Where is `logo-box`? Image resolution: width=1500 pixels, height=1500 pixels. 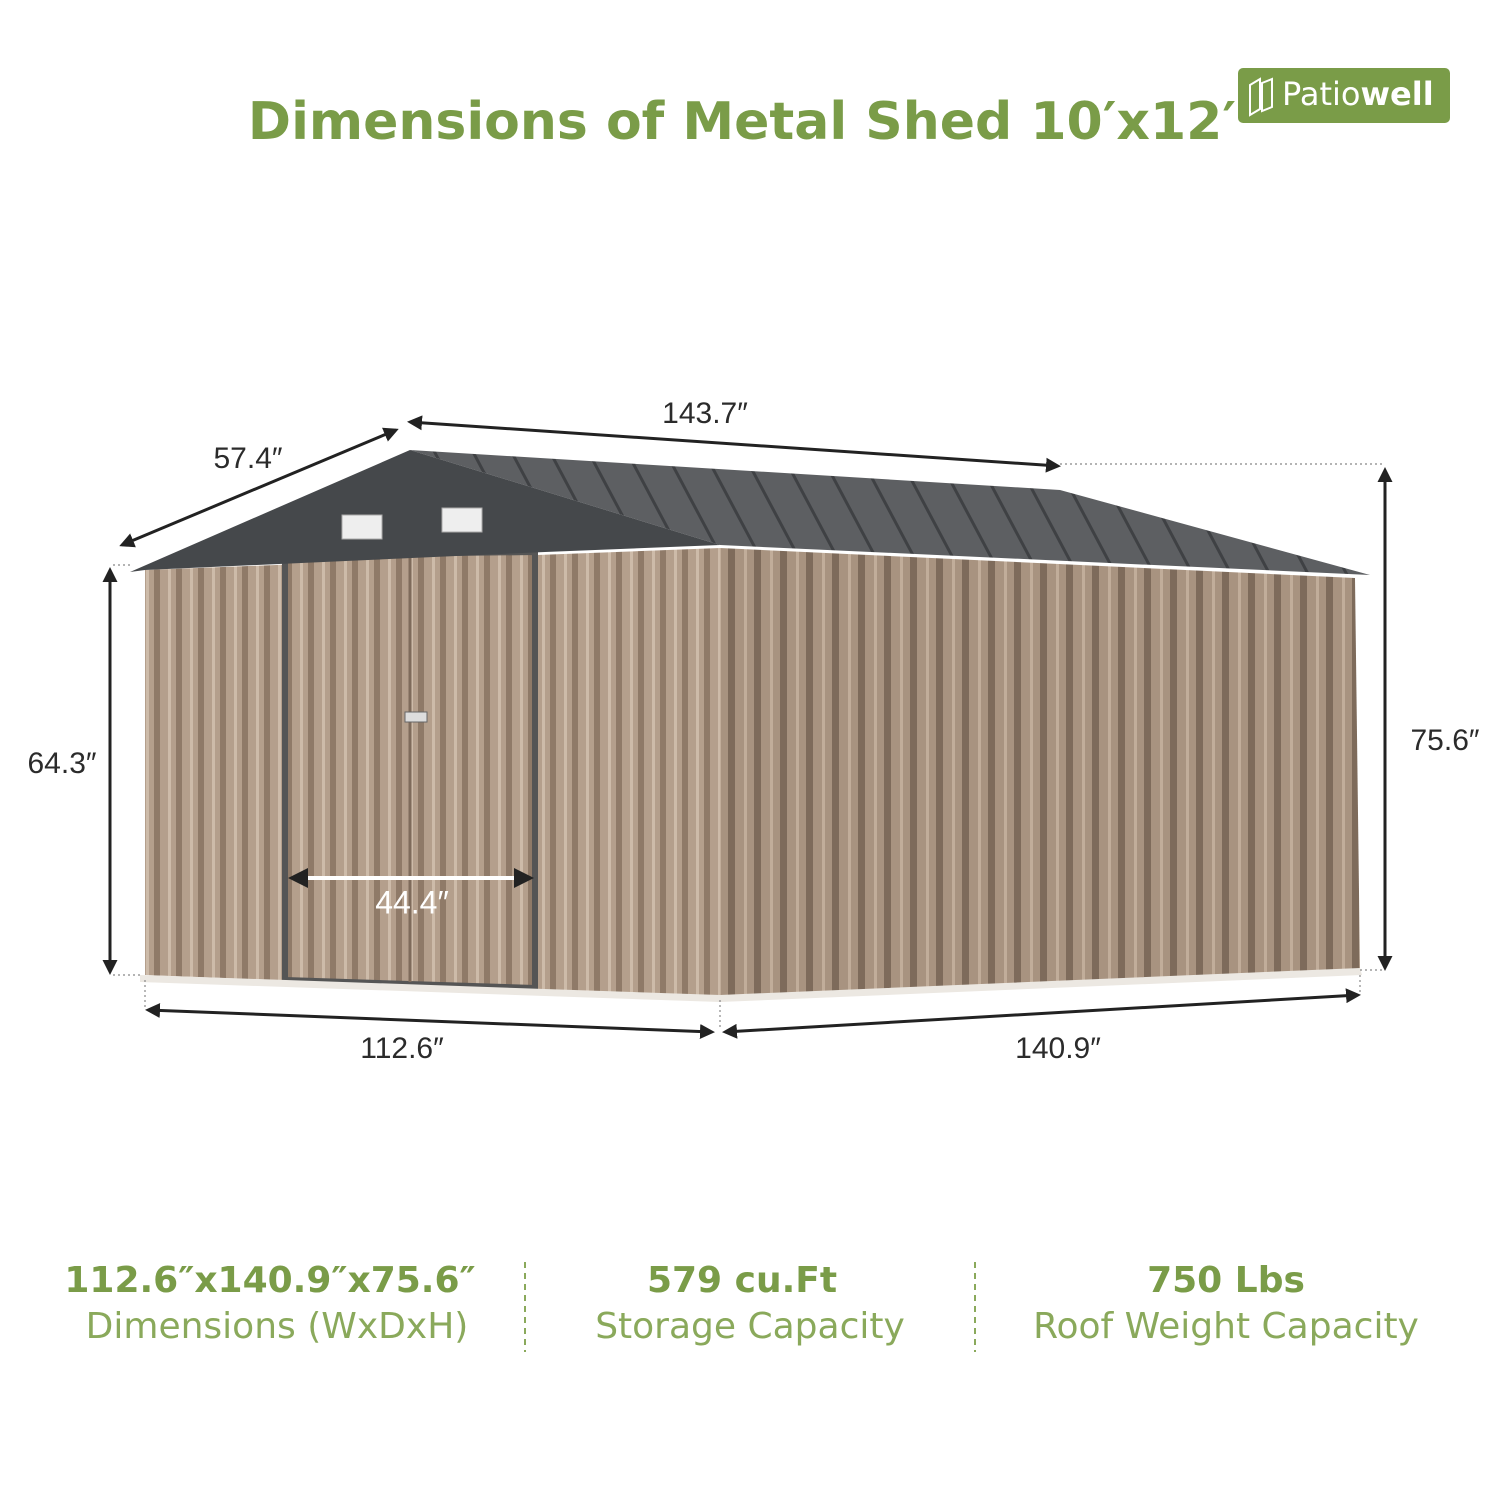
logo-box is located at coordinates (1344, 95).